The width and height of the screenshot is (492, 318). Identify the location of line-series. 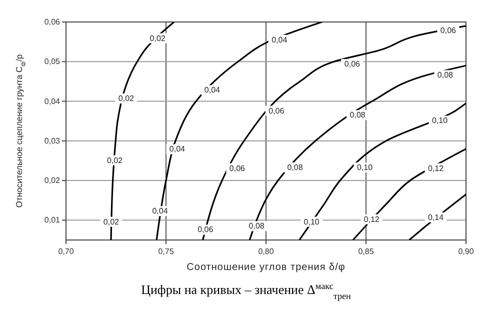
(409, 194).